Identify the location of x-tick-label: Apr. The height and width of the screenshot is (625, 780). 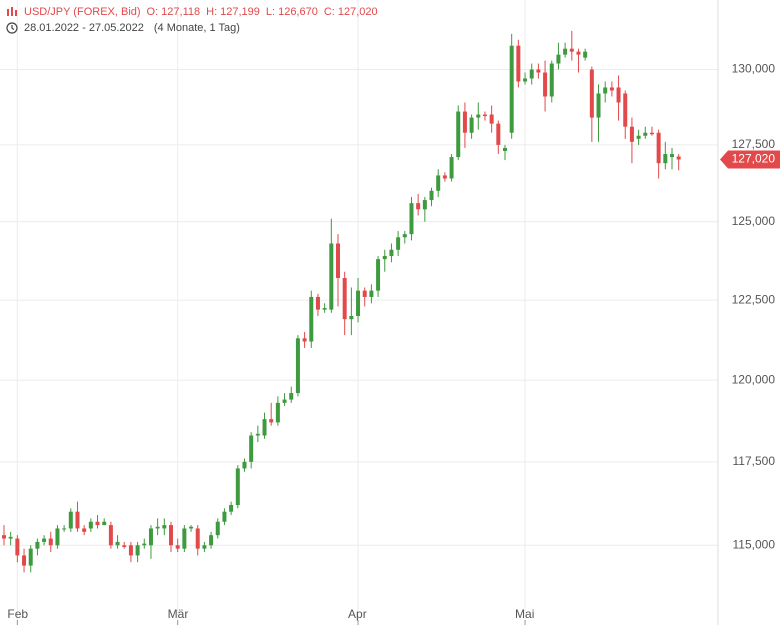
(357, 614).